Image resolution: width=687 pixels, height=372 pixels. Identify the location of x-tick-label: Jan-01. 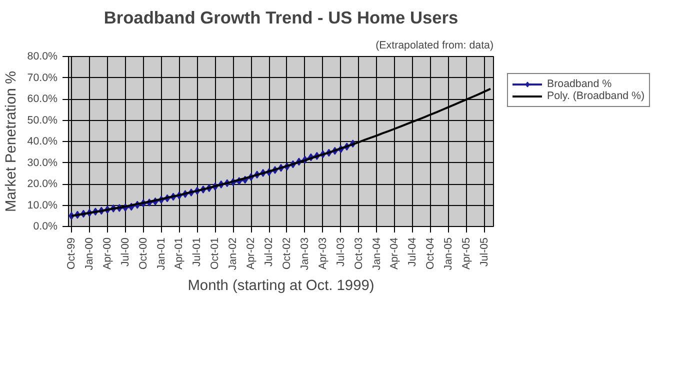
(161, 253).